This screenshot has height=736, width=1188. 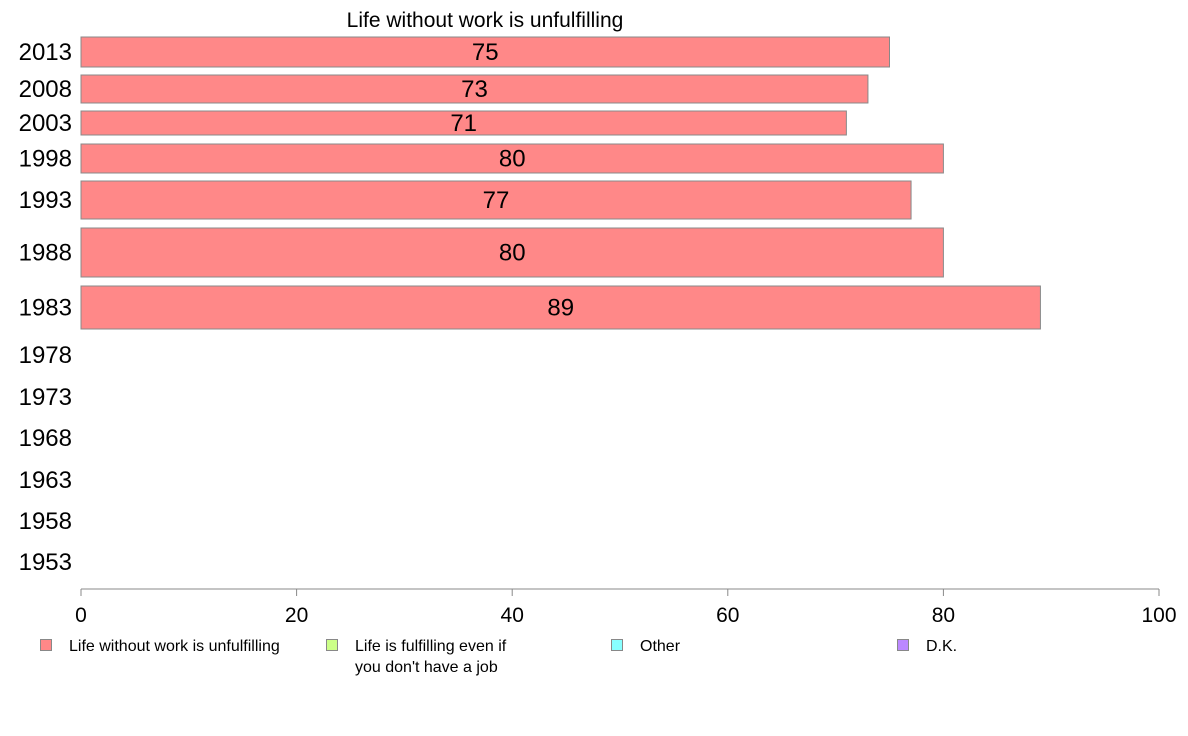 I want to click on bar-value-label: 75, so click(x=485, y=52).